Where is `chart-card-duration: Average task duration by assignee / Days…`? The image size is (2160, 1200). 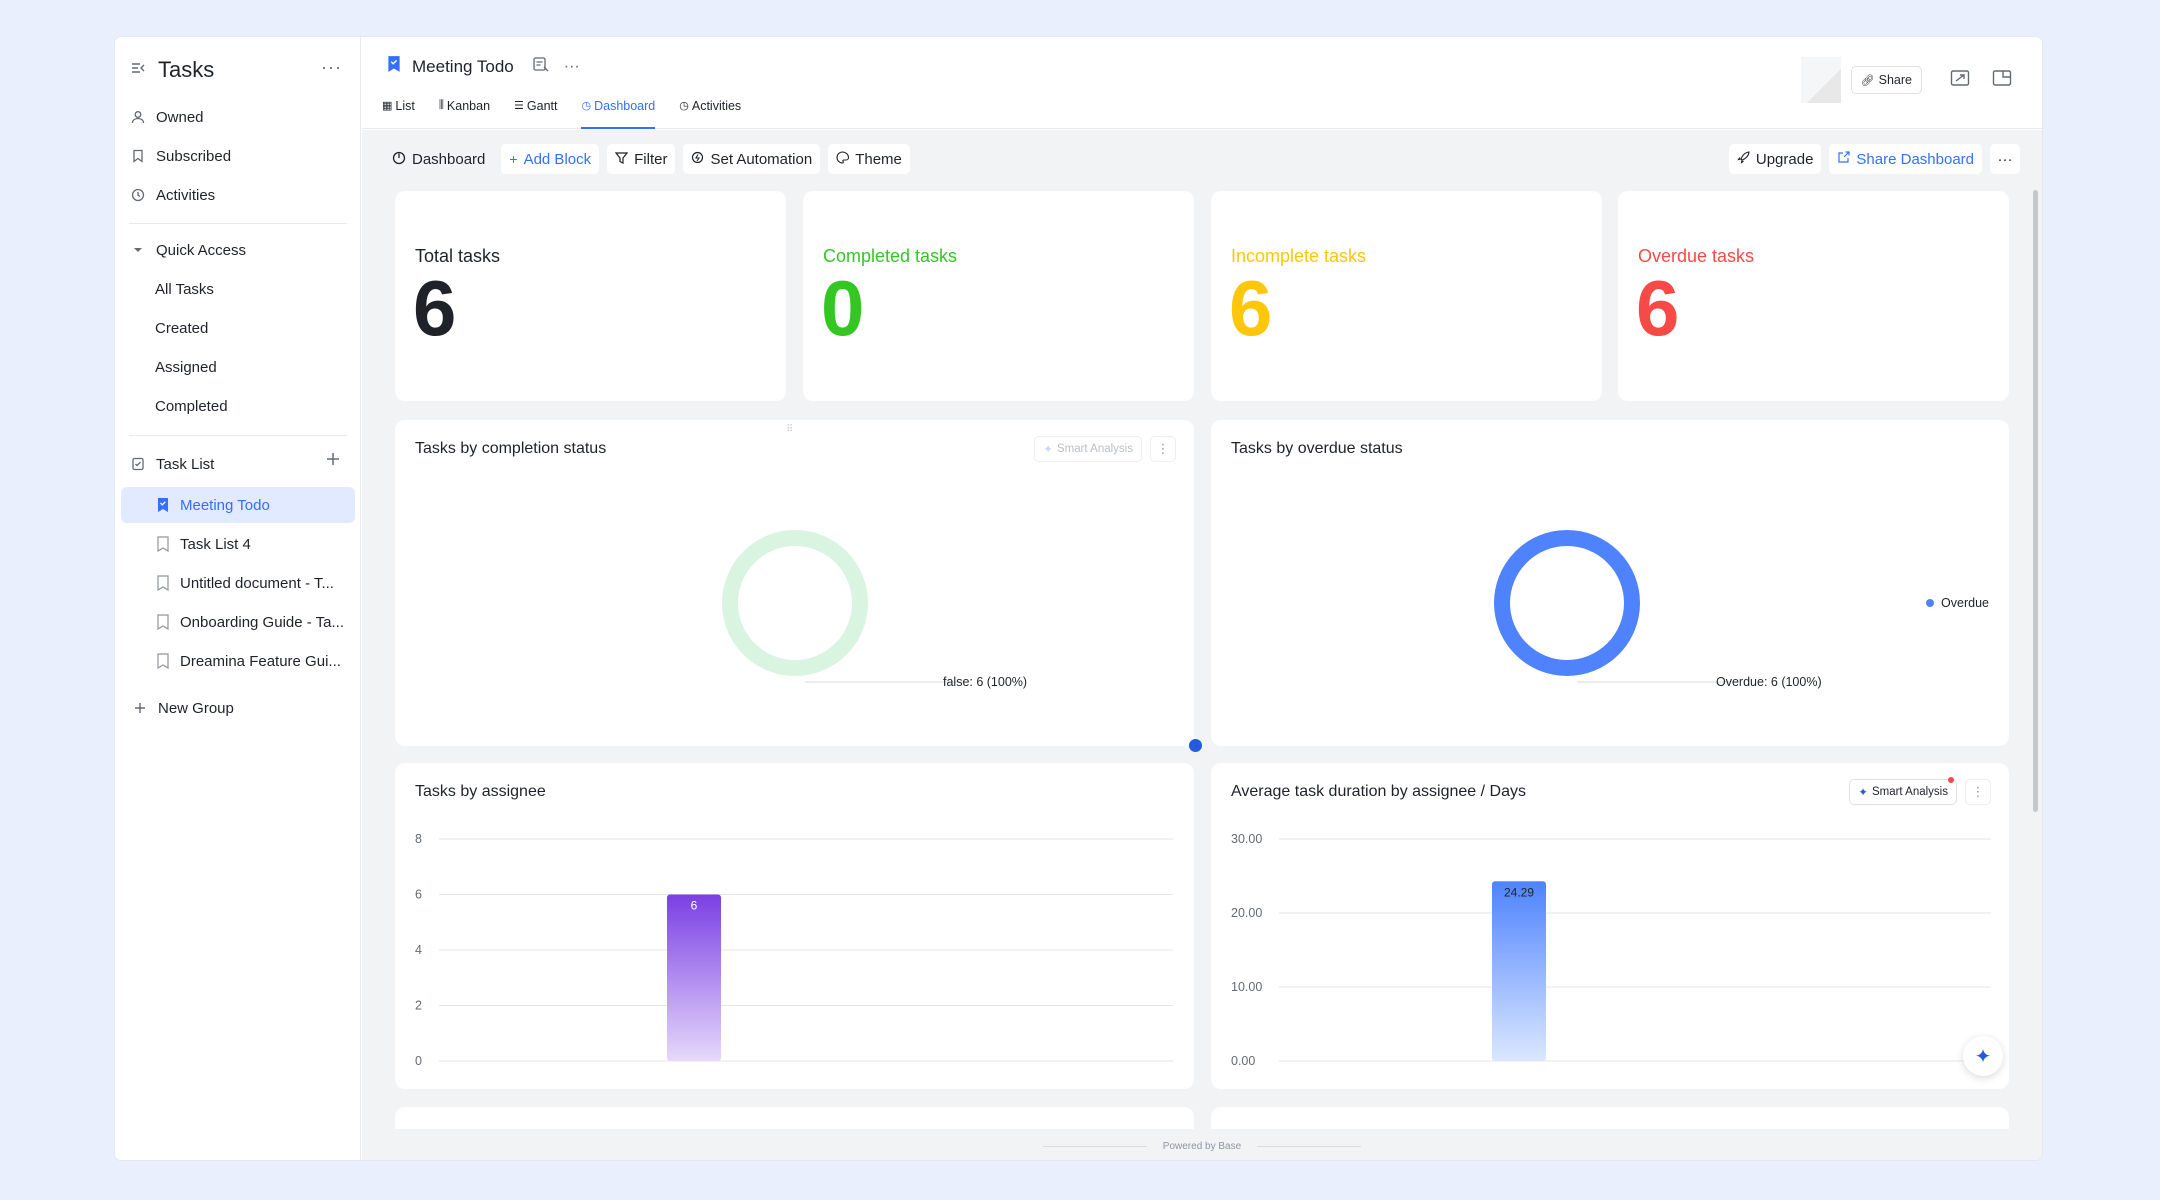
chart-card-duration: Average task duration by assignee / Days… is located at coordinates (1610, 926).